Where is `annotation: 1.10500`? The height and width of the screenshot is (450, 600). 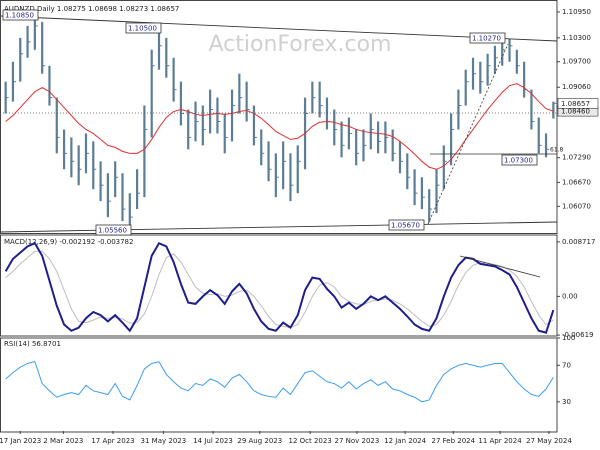
annotation: 1.10500 is located at coordinates (142, 29).